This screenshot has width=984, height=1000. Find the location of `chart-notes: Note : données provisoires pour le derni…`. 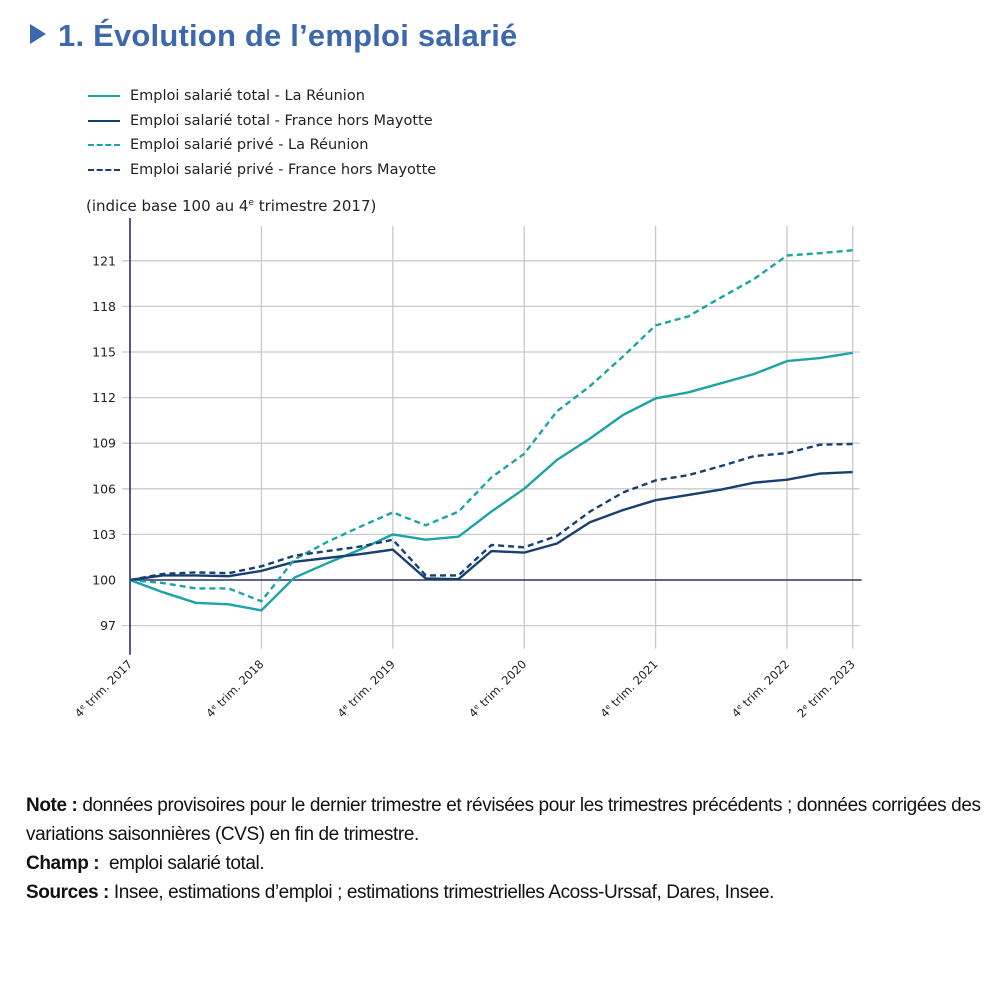

chart-notes: Note : données provisoires pour le derni… is located at coordinates (505, 849).